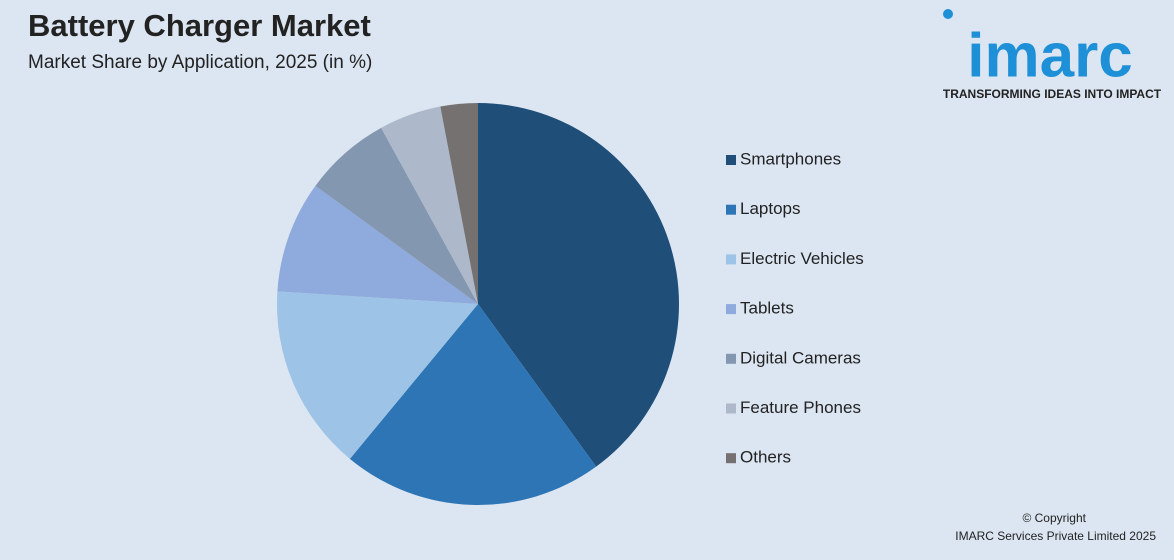 The image size is (1174, 560). I want to click on legend-label: Others, so click(765, 457).